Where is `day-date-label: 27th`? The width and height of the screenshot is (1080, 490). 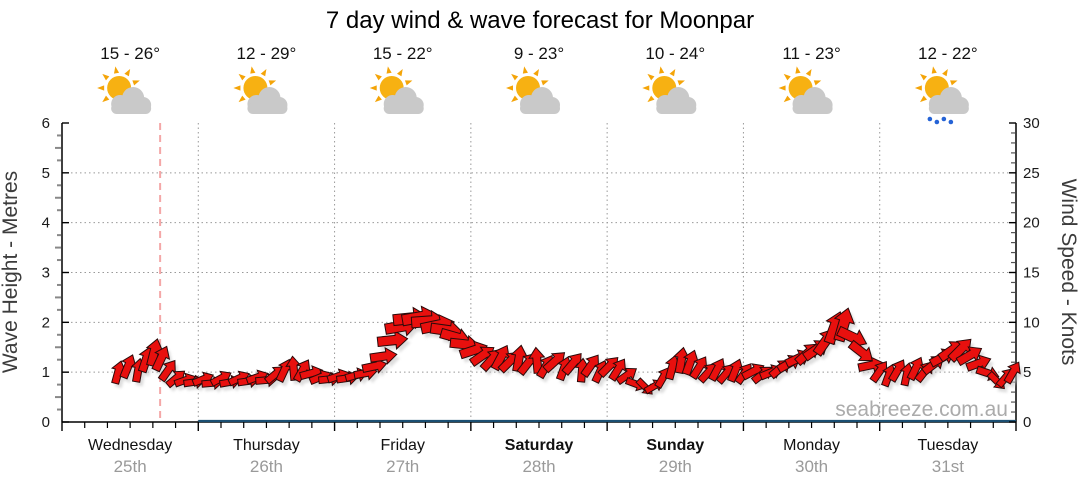
day-date-label: 27th is located at coordinates (402, 466).